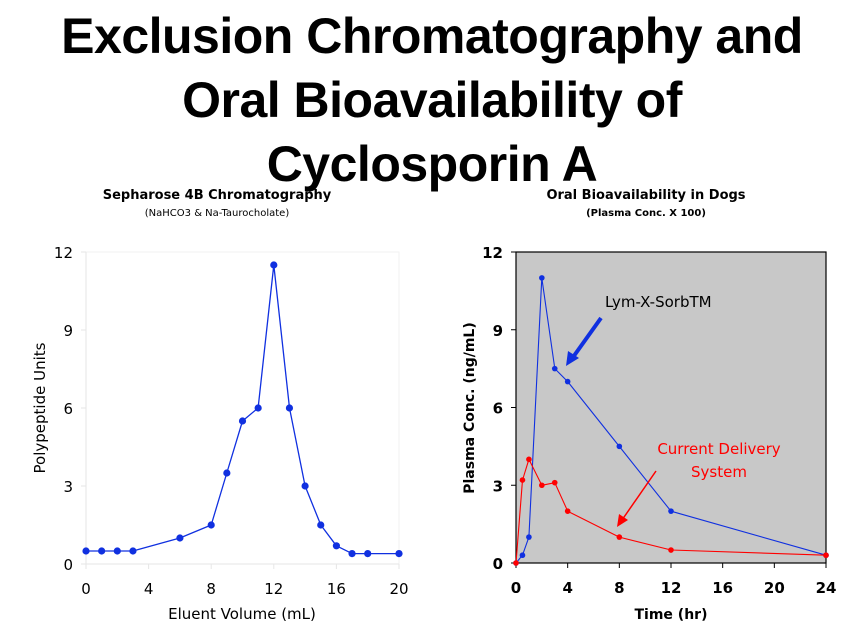 The image size is (864, 637). I want to click on right-x-tick-label: 12, so click(671, 588).